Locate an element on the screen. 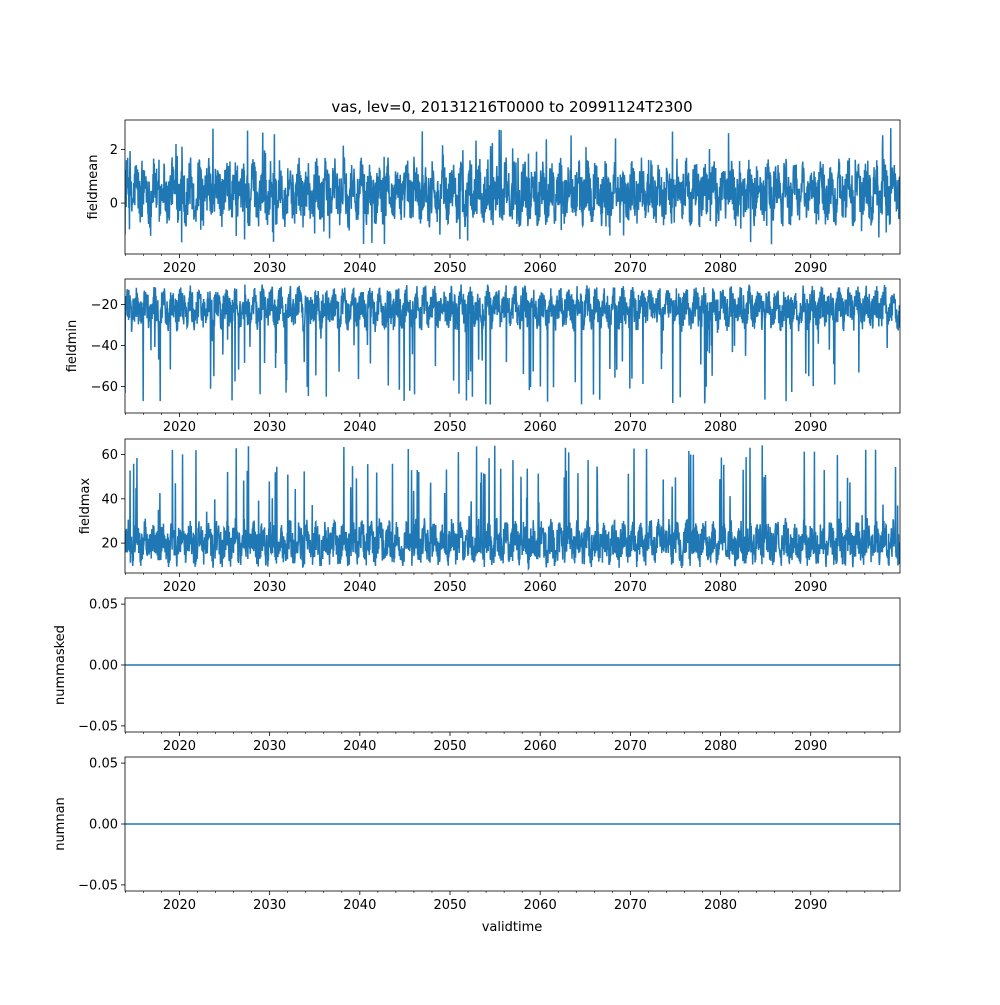 This screenshot has height=1005, width=1000. y-tick-label: 0 is located at coordinates (114, 204).